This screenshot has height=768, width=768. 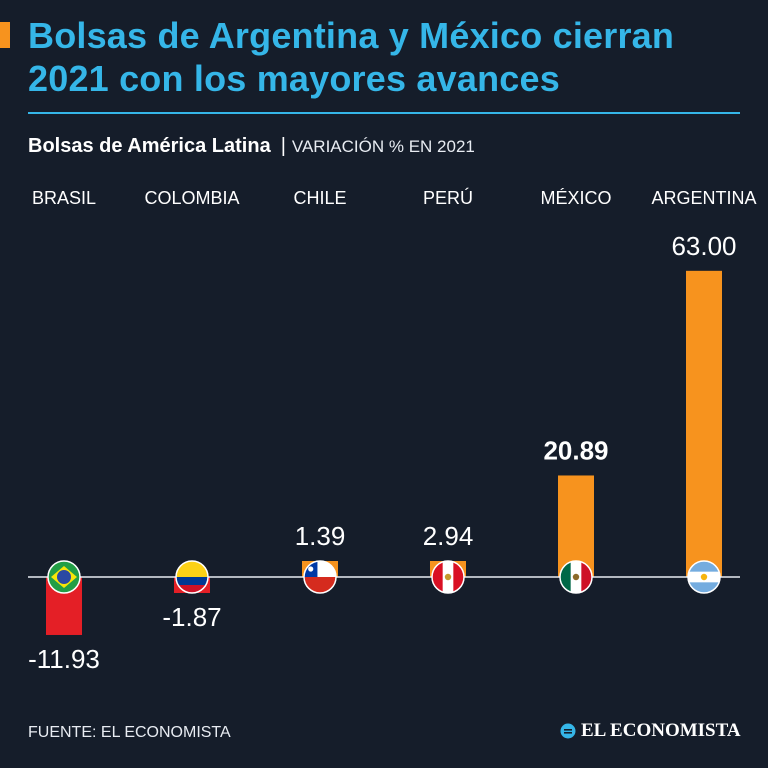 What do you see at coordinates (448, 197) in the screenshot?
I see `category-label-peru: PERÚ` at bounding box center [448, 197].